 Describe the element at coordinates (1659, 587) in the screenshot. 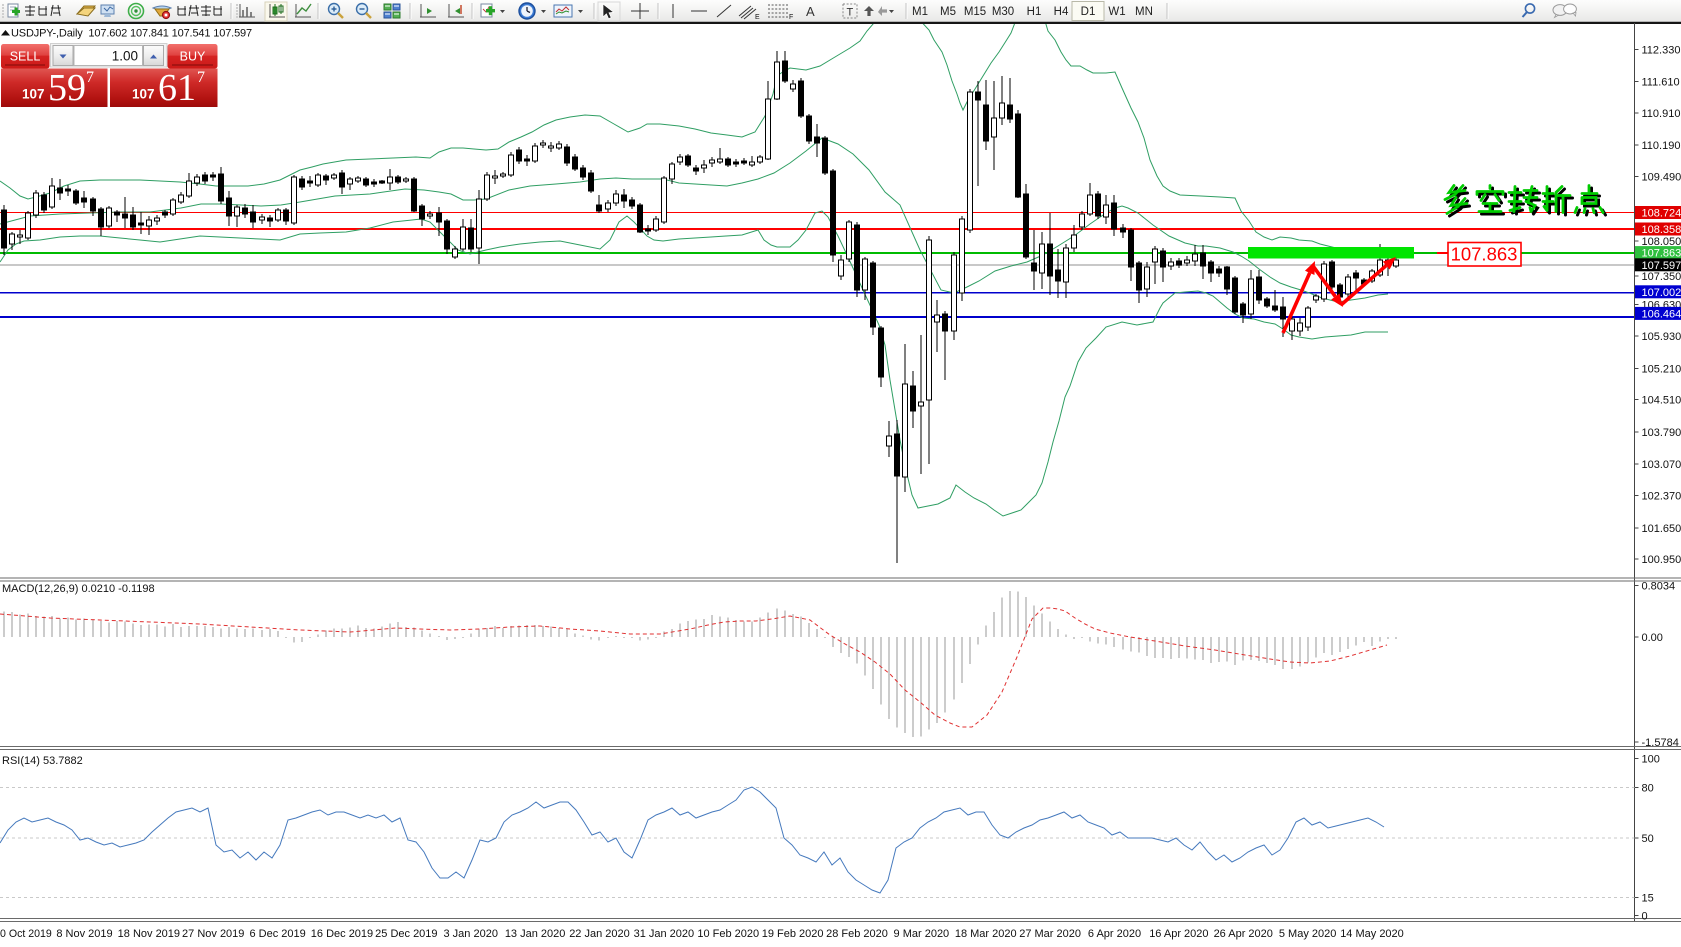

I see `svg-text: 0.8034` at that location.